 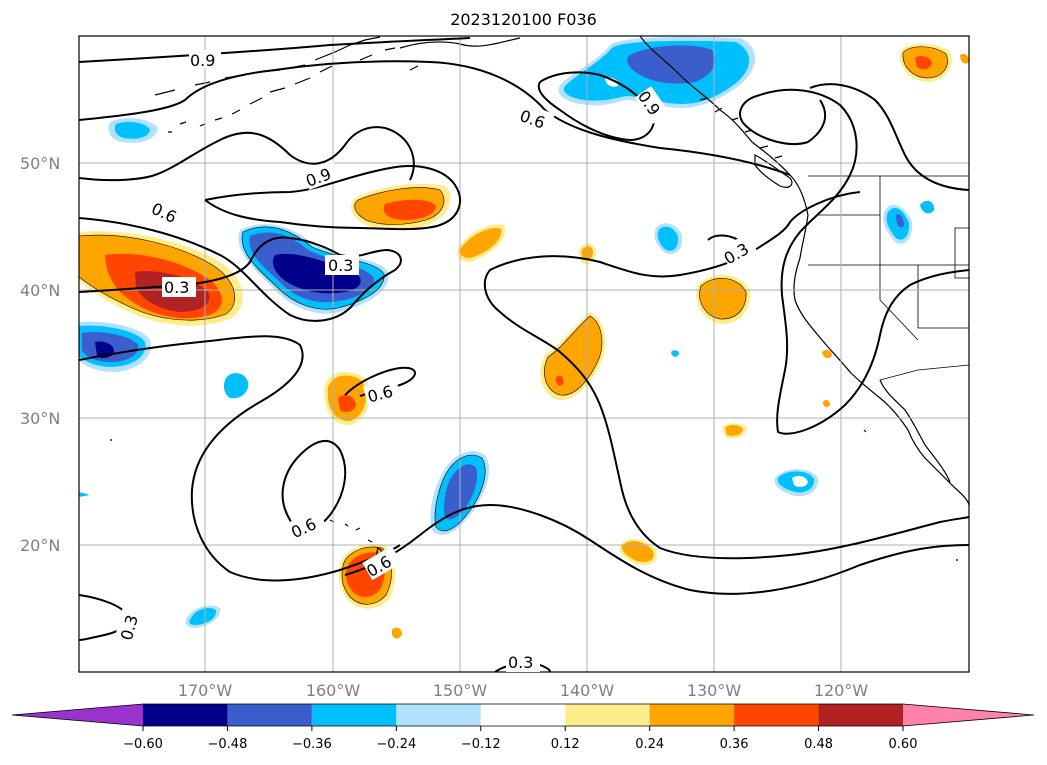 What do you see at coordinates (40, 418) in the screenshot?
I see `latitude-label: 30°N` at bounding box center [40, 418].